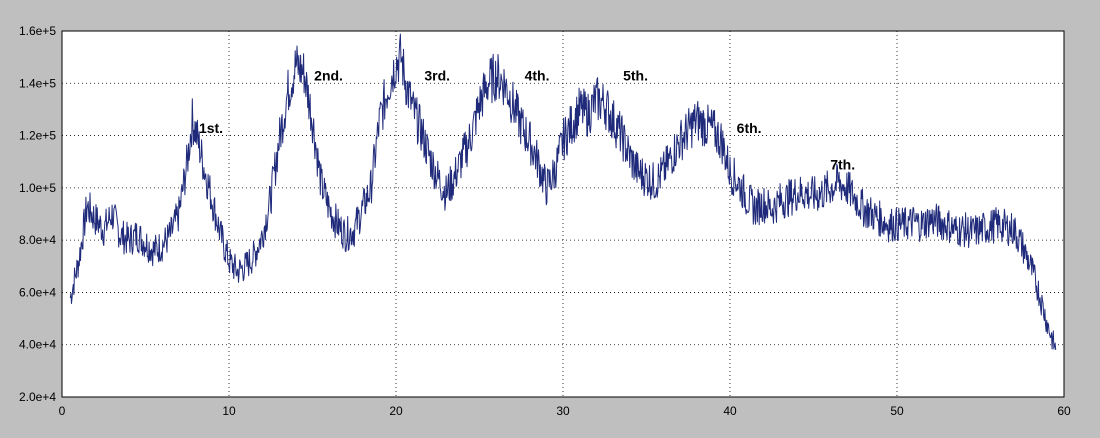 The image size is (1100, 438). Describe the element at coordinates (211, 128) in the screenshot. I see `peak-label: 1st.` at that location.